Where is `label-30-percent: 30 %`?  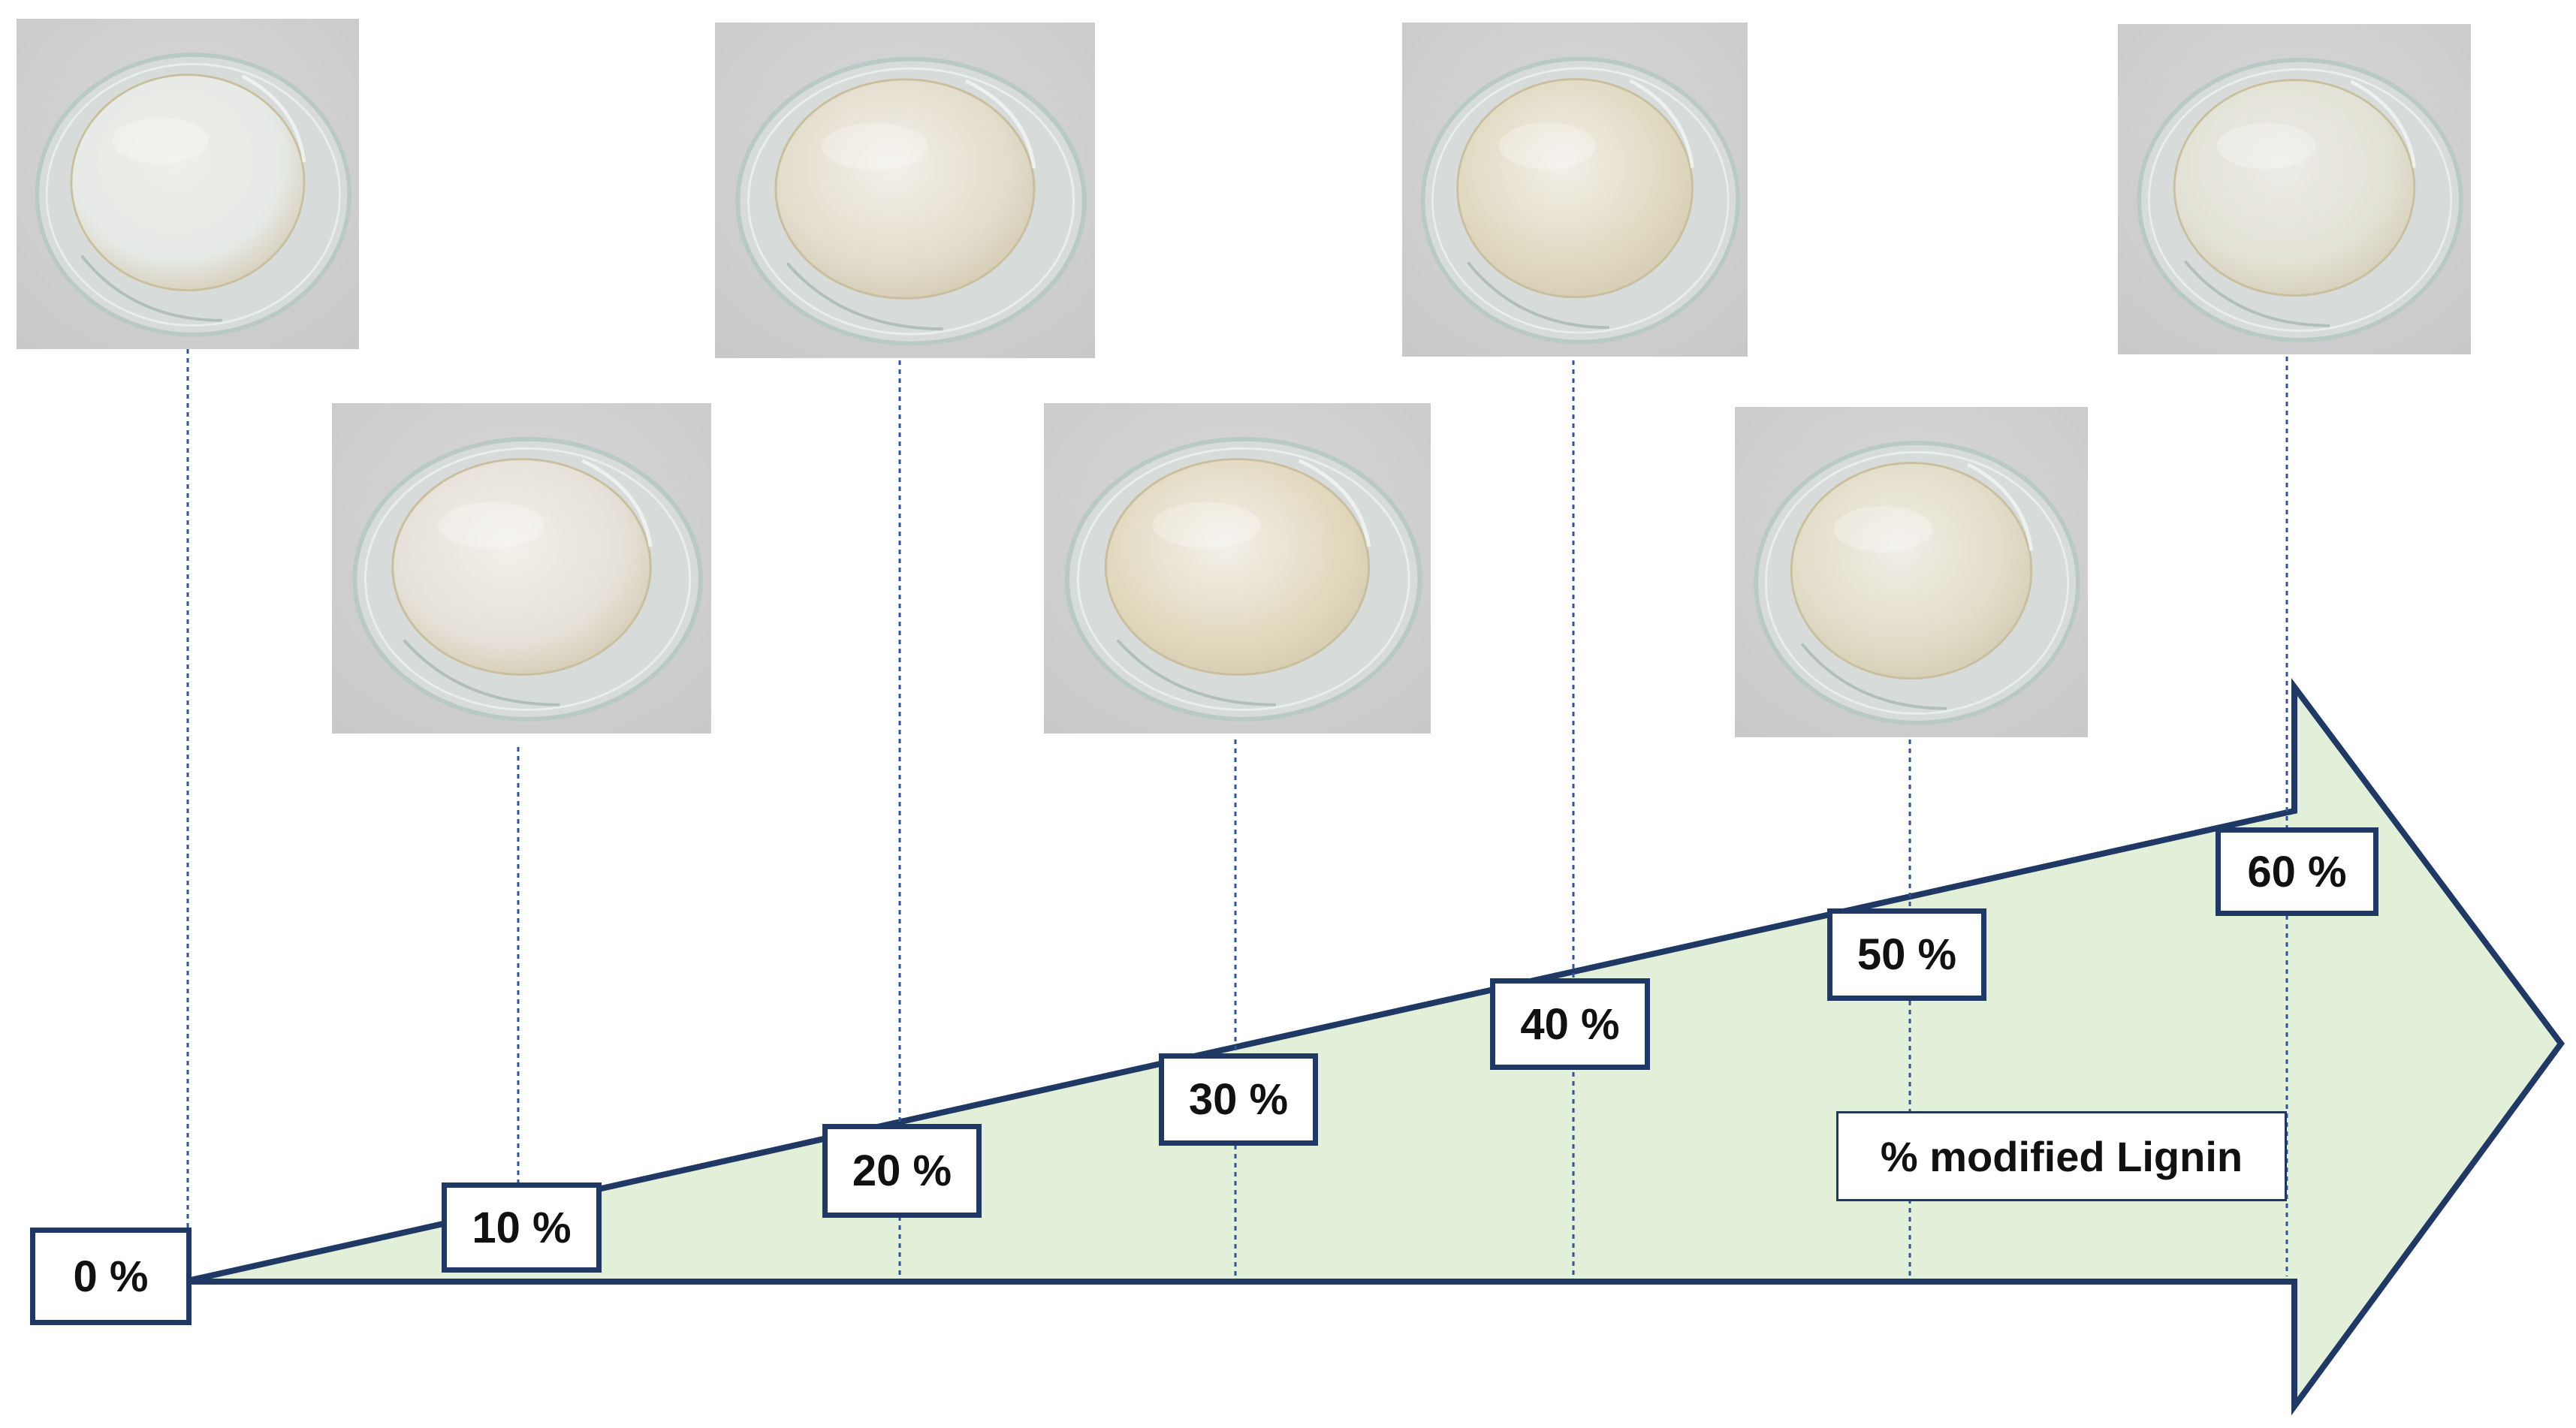 label-30-percent: 30 % is located at coordinates (1238, 1099).